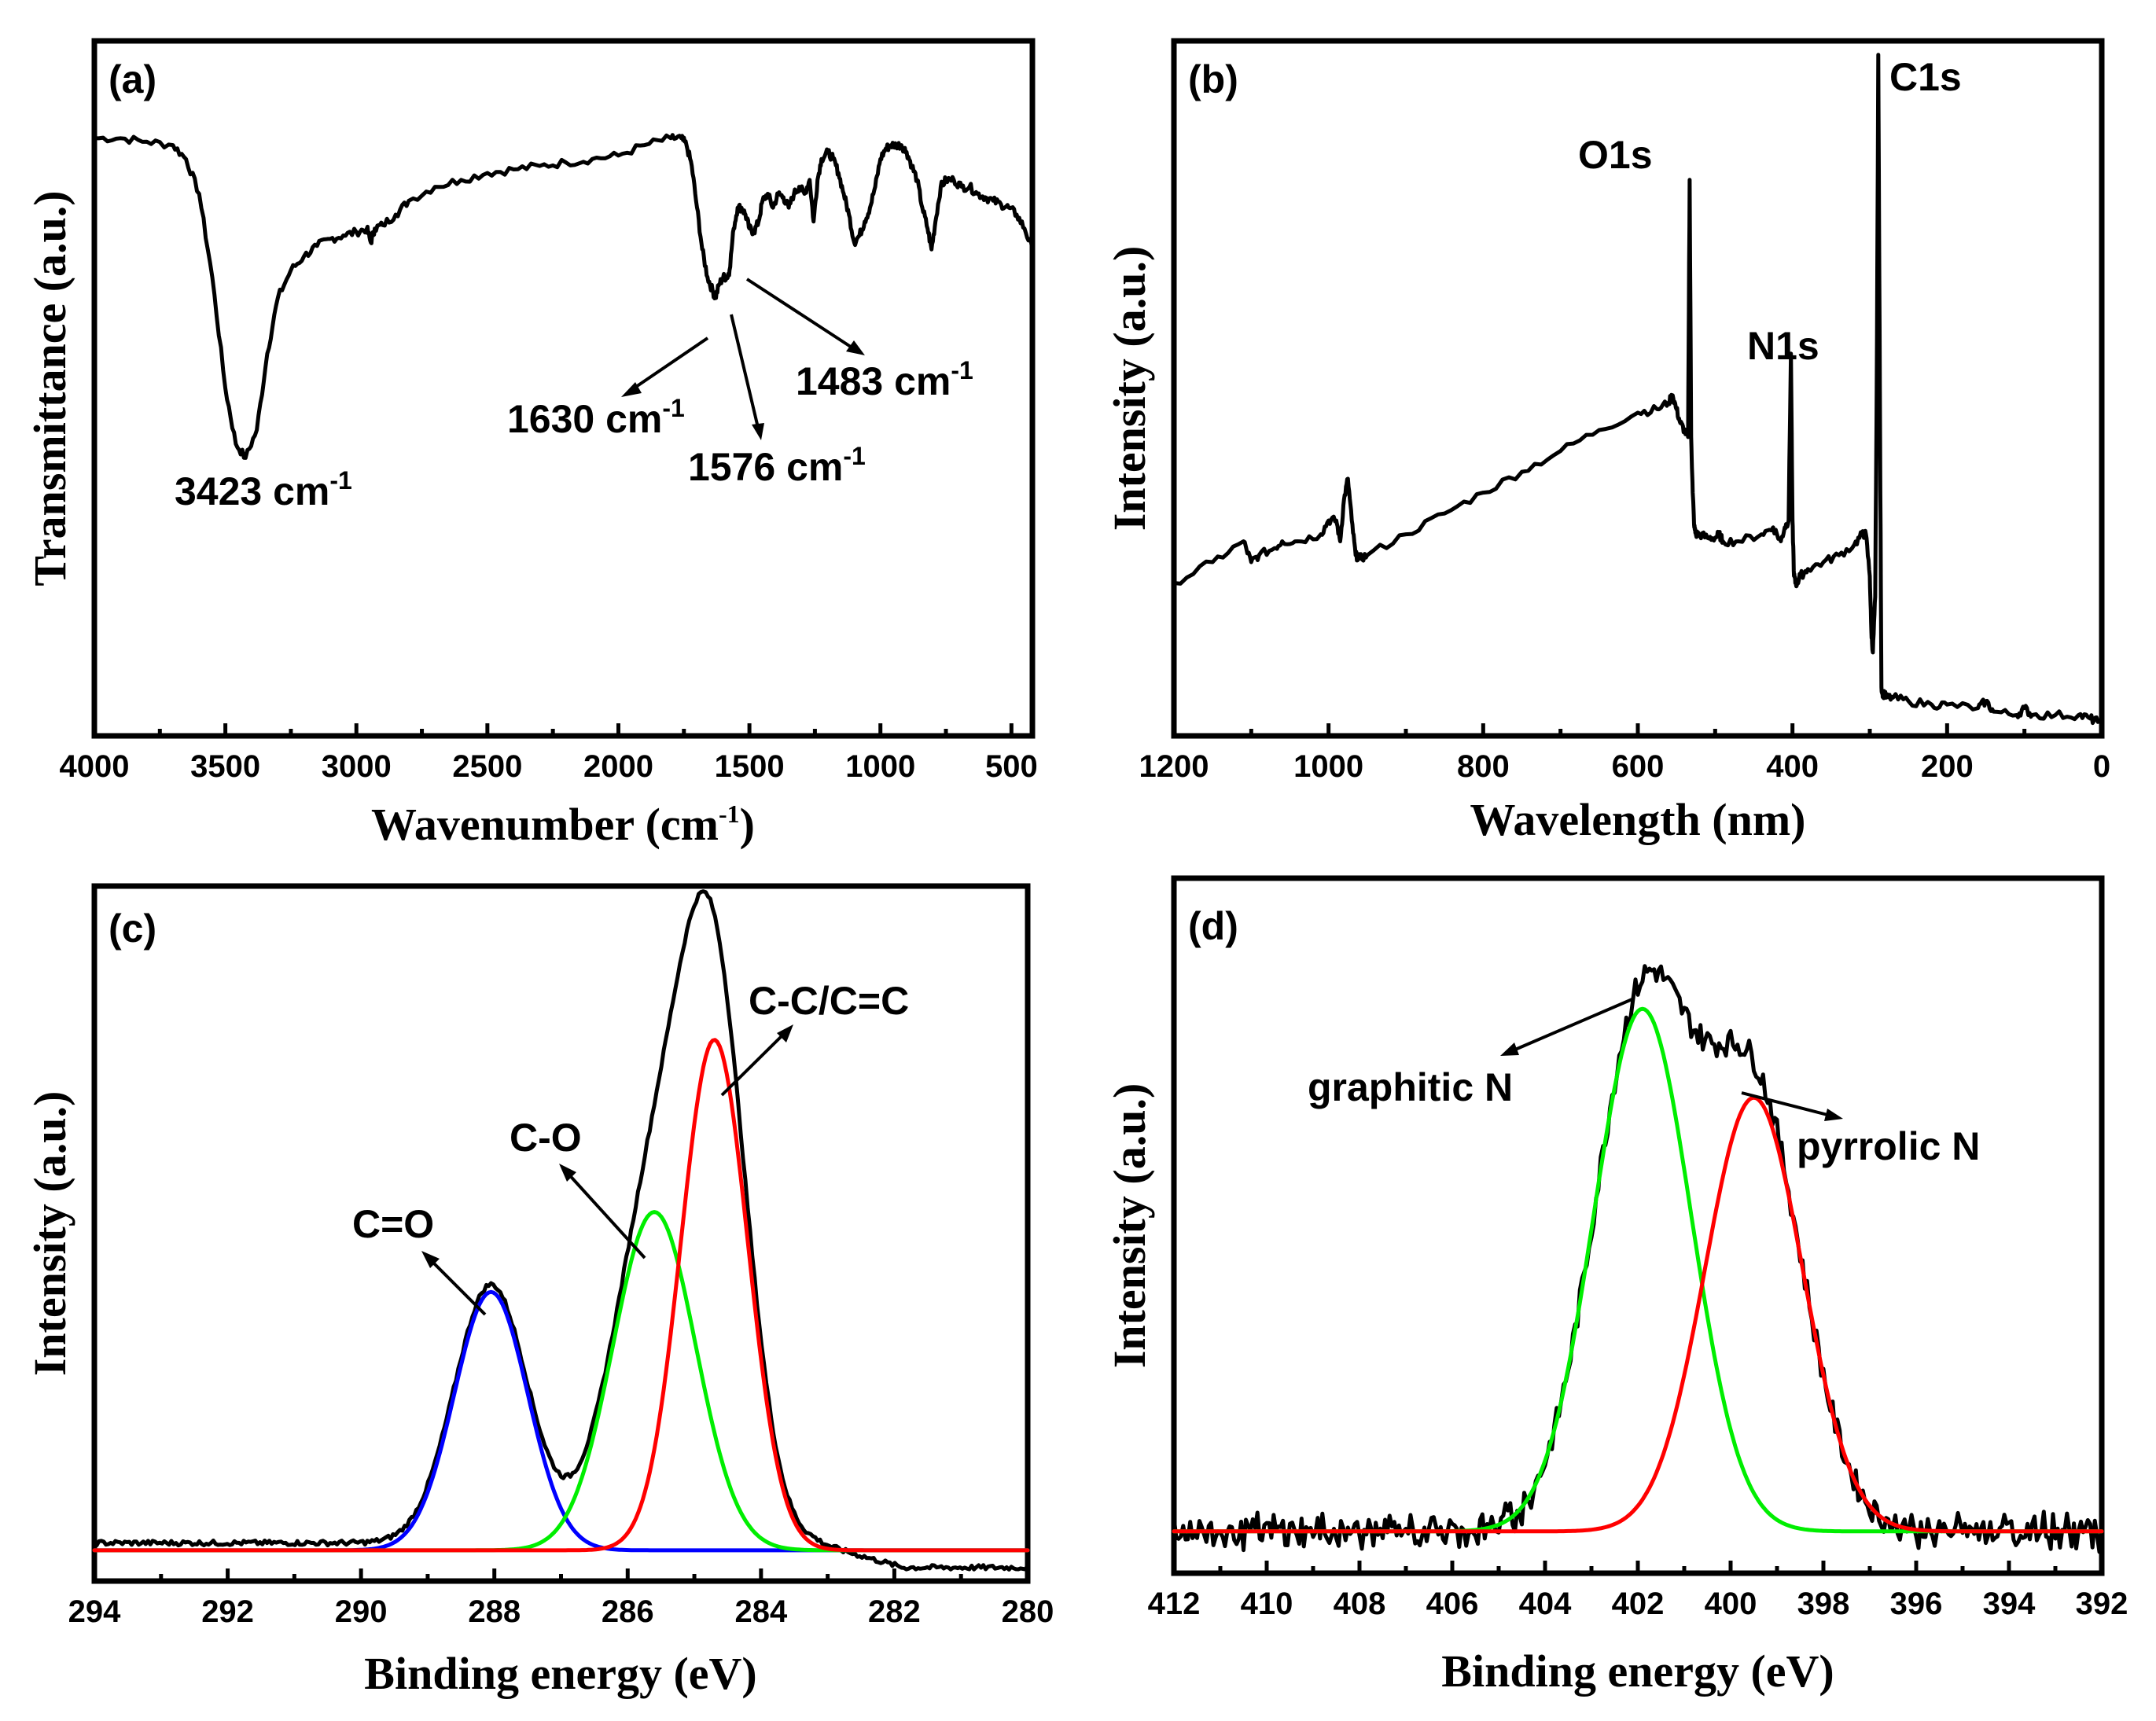 The height and width of the screenshot is (1721, 2156). Describe the element at coordinates (49, 388) in the screenshot. I see `panel-a-ylabel: Transmittance (a.u.)` at that location.